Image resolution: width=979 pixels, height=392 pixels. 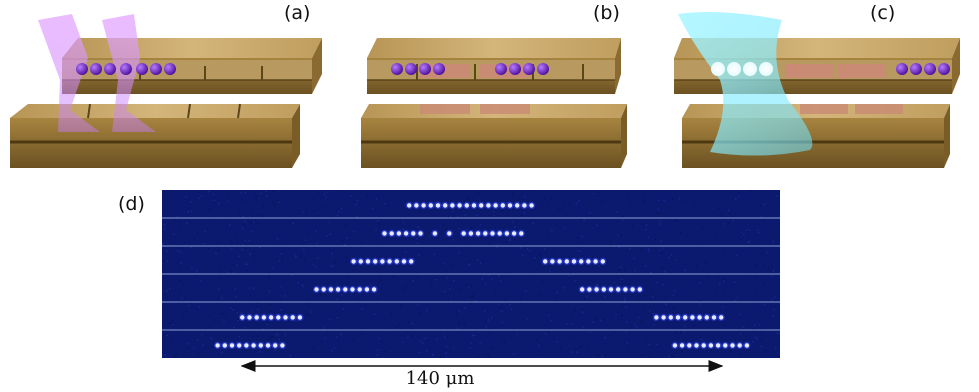 What do you see at coordinates (482, 366) in the screenshot?
I see `scale-arrow` at bounding box center [482, 366].